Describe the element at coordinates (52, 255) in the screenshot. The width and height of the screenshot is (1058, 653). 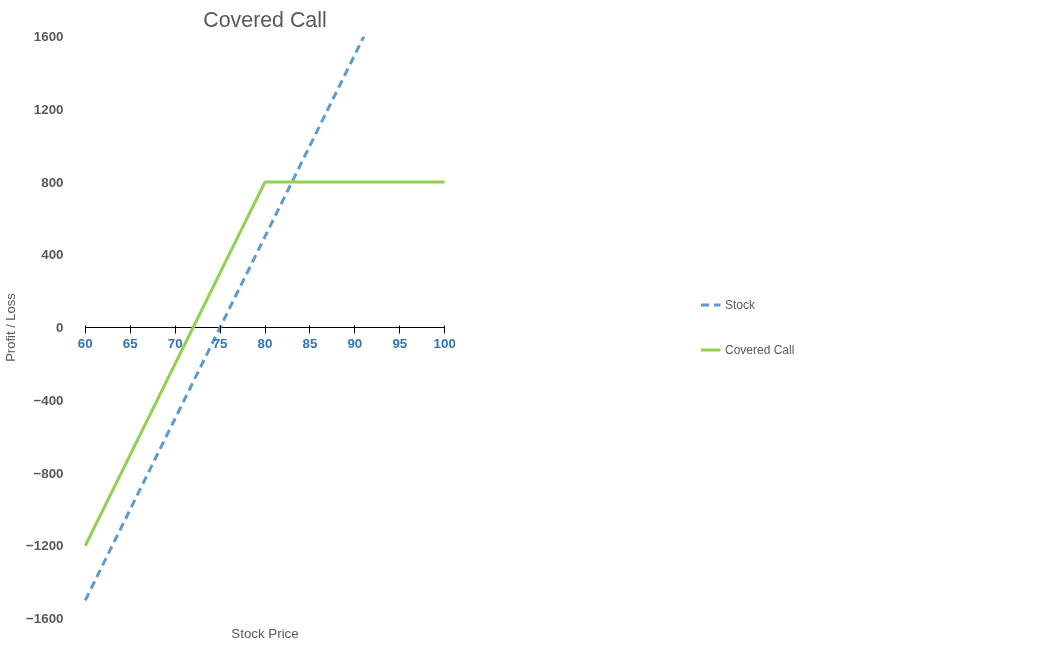
I see `y-tick-label: 400` at that location.